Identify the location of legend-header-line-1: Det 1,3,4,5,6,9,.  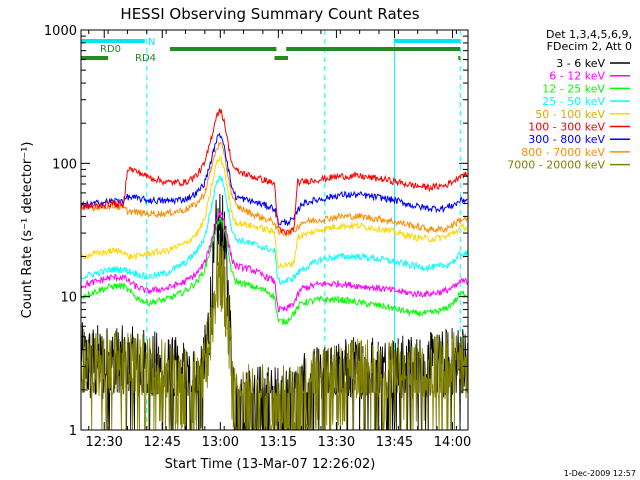
(589, 34).